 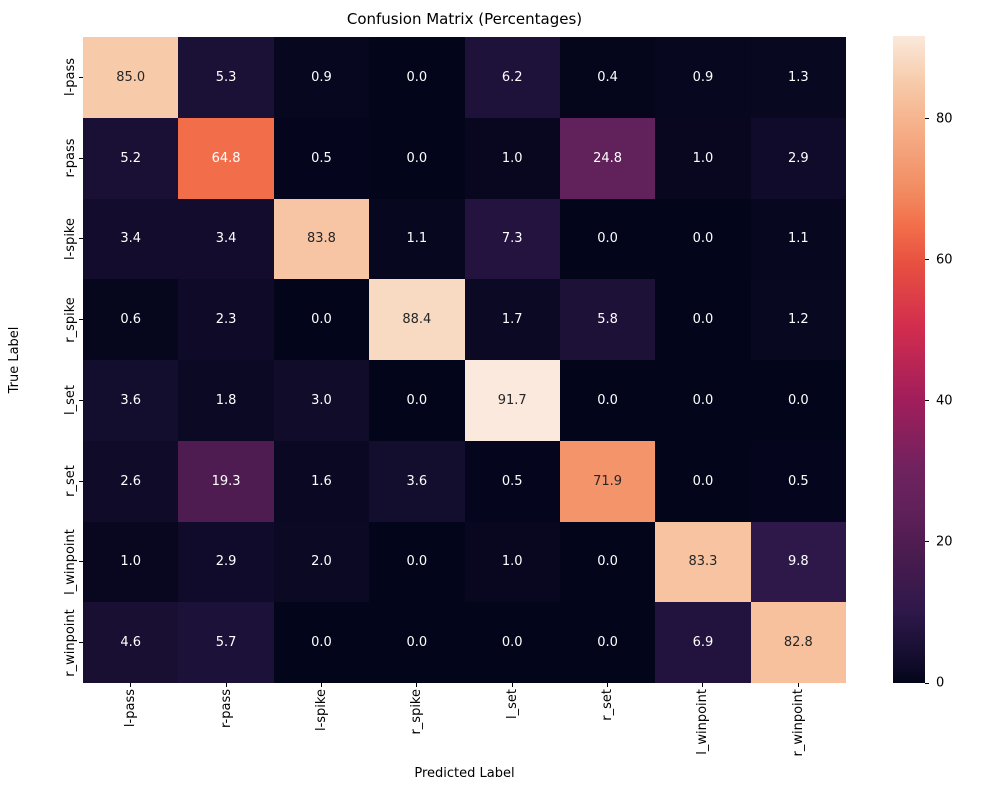 I want to click on y-tick-label: l-pass, so click(x=70, y=77).